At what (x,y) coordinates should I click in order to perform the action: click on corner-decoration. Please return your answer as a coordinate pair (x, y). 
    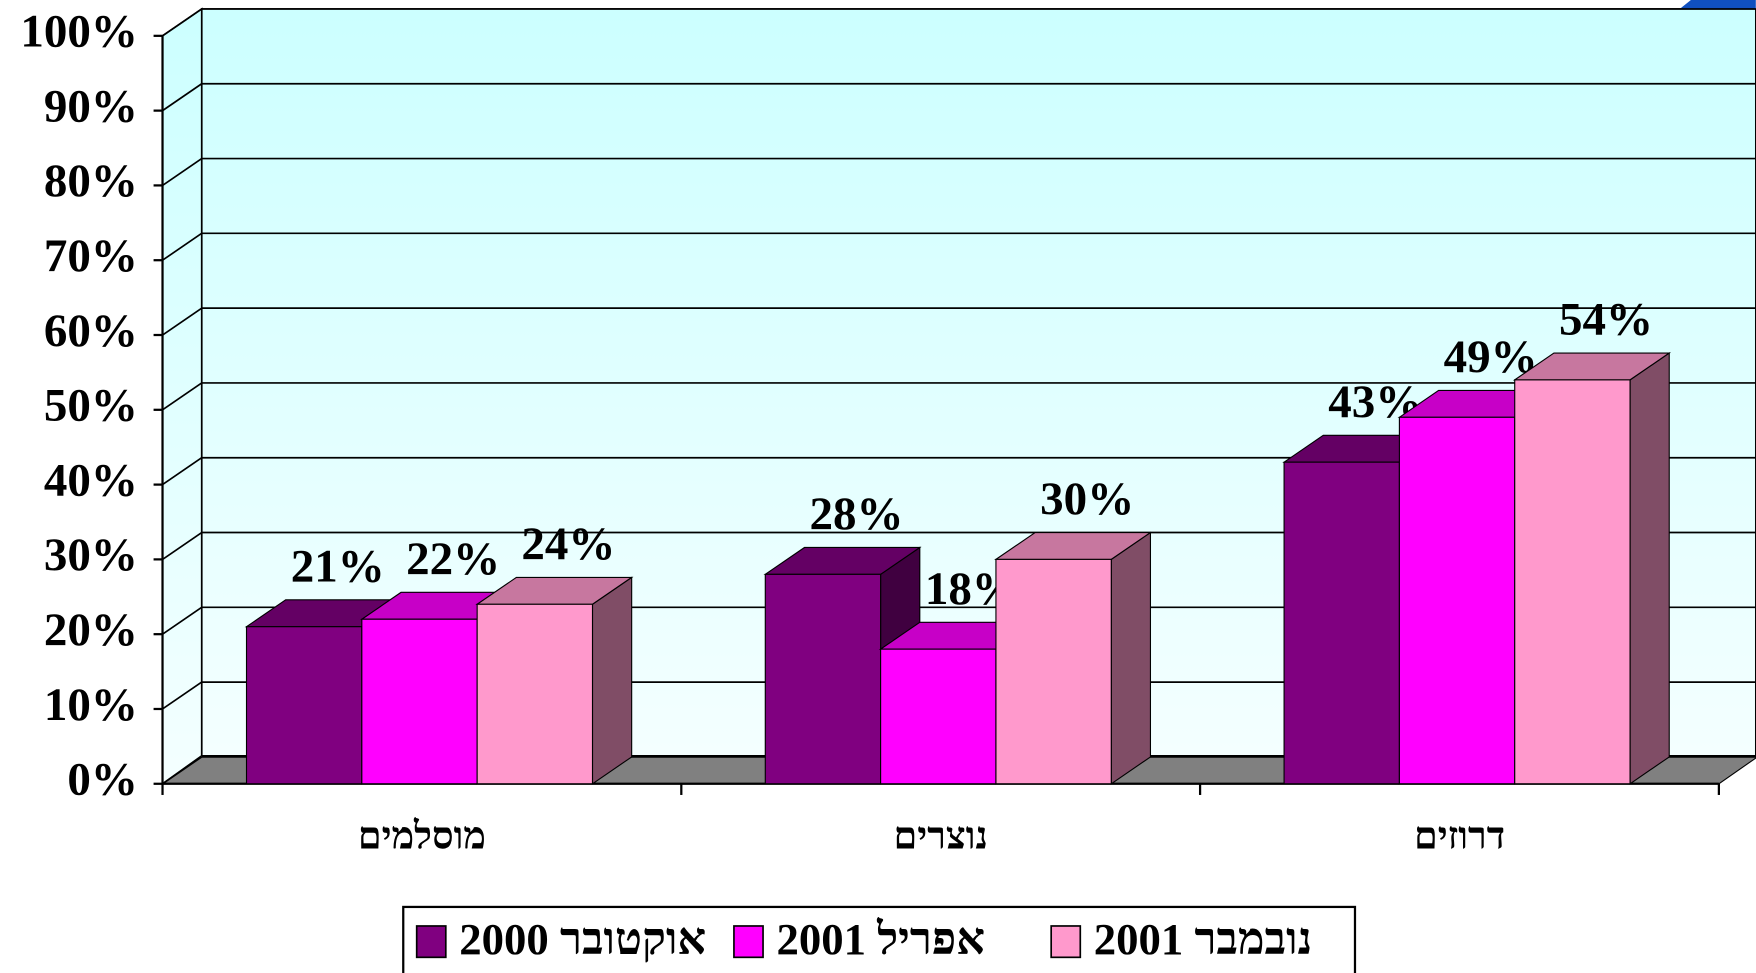
    Looking at the image, I should click on (1717, 4).